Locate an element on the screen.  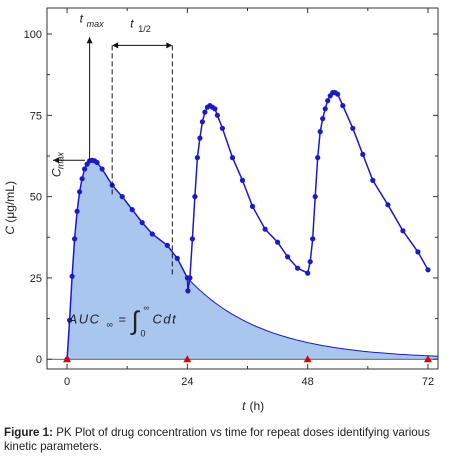
auc-label: AUC is located at coordinates (84, 318).